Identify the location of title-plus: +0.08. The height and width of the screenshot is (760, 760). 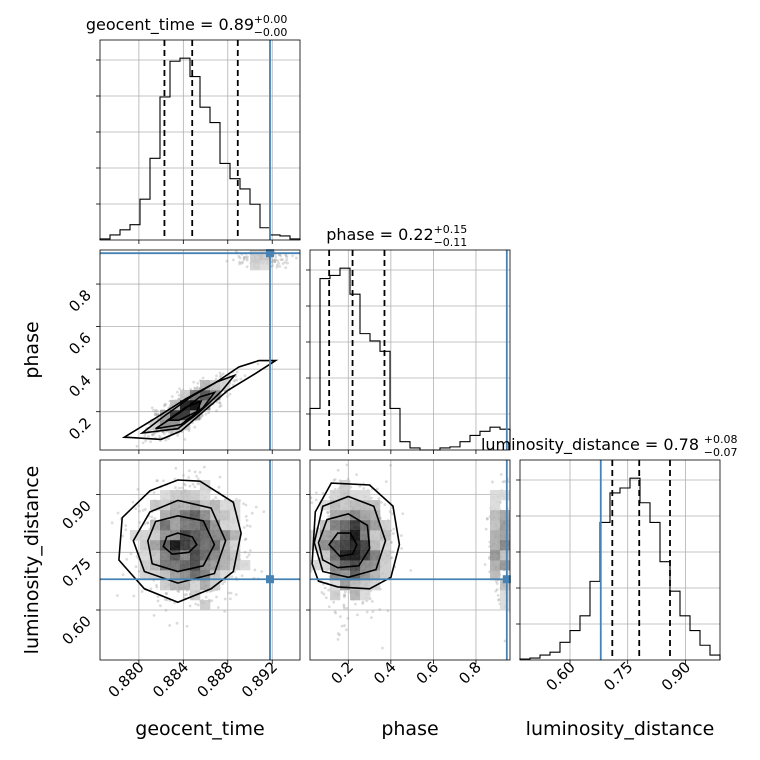
(721, 439).